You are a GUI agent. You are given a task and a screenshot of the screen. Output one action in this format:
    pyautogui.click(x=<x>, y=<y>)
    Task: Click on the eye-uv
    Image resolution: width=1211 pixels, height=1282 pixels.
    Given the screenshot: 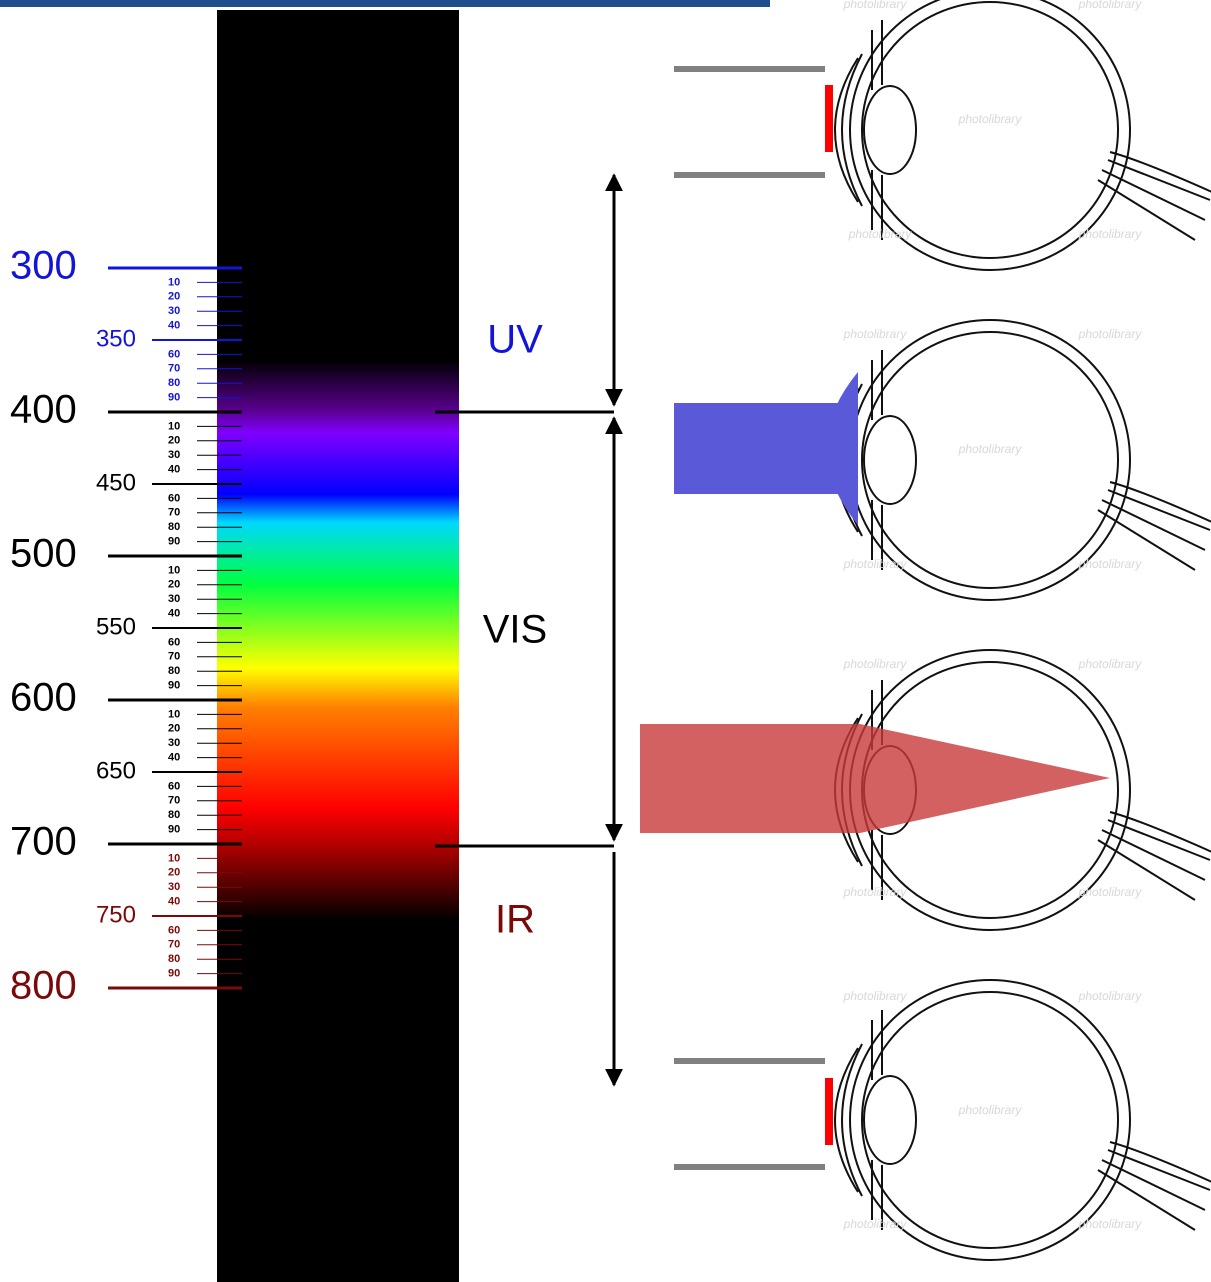 What is the action you would take?
    pyautogui.click(x=942, y=135)
    